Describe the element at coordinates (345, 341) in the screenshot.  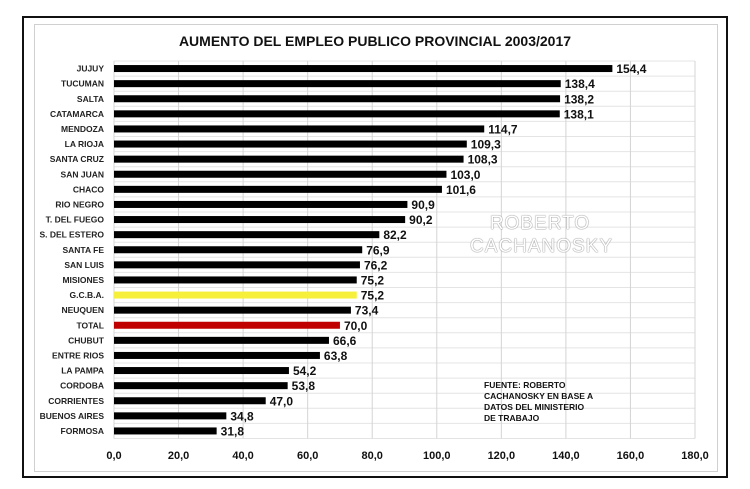
I see `value-label: 66,6` at that location.